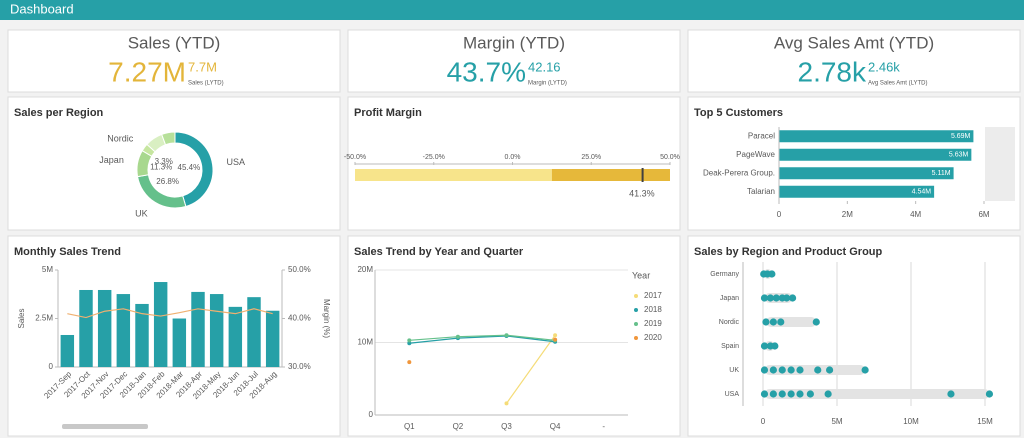  What do you see at coordinates (299, 366) in the screenshot?
I see `y2-tick-label: 30.0%` at bounding box center [299, 366].